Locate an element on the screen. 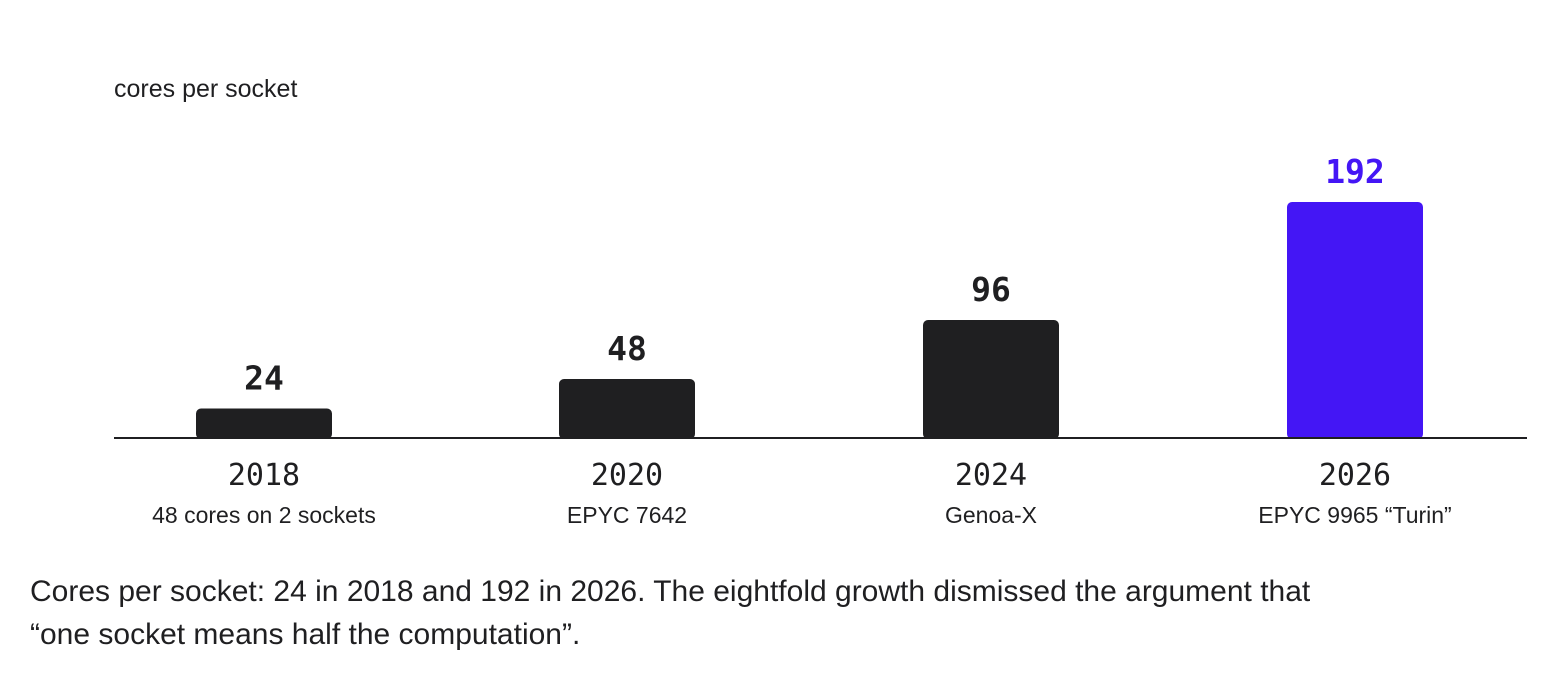 The height and width of the screenshot is (688, 1555). bar-2024 is located at coordinates (991, 379).